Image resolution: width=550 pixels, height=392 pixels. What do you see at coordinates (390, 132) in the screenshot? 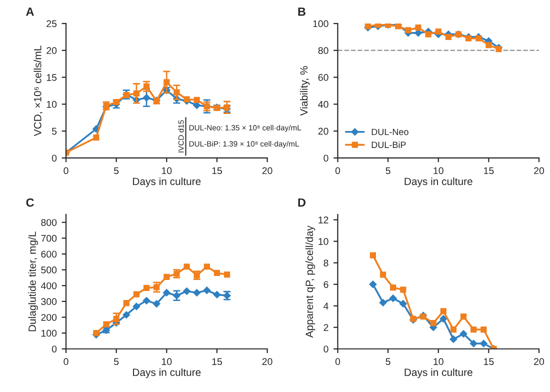
I see `legend-label: DUL-Neo` at bounding box center [390, 132].